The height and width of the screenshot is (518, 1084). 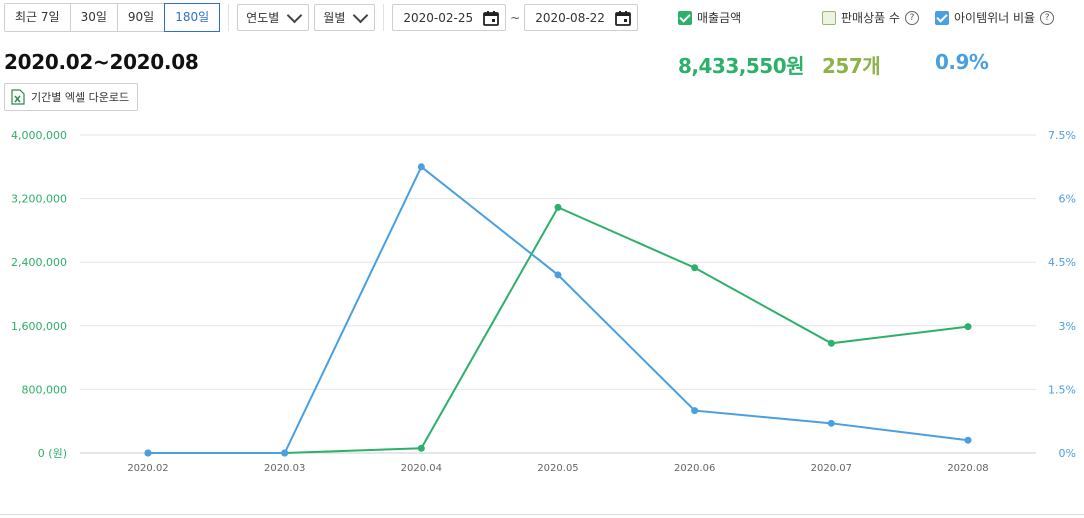 I want to click on date-from-value: 2020-02-25, so click(x=438, y=17).